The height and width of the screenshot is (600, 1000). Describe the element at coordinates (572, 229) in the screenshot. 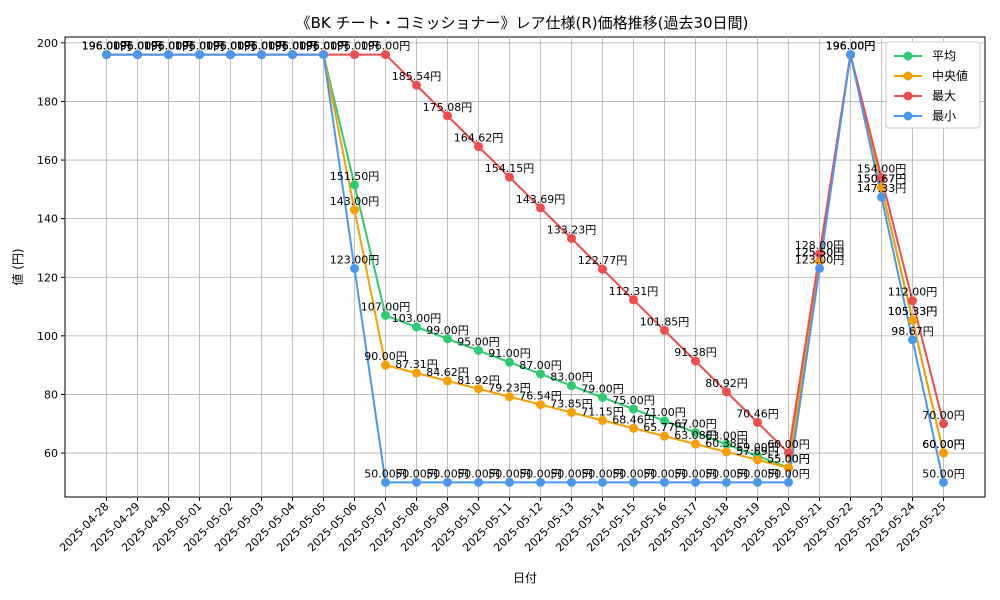

I see `data-label: 133.23円` at that location.